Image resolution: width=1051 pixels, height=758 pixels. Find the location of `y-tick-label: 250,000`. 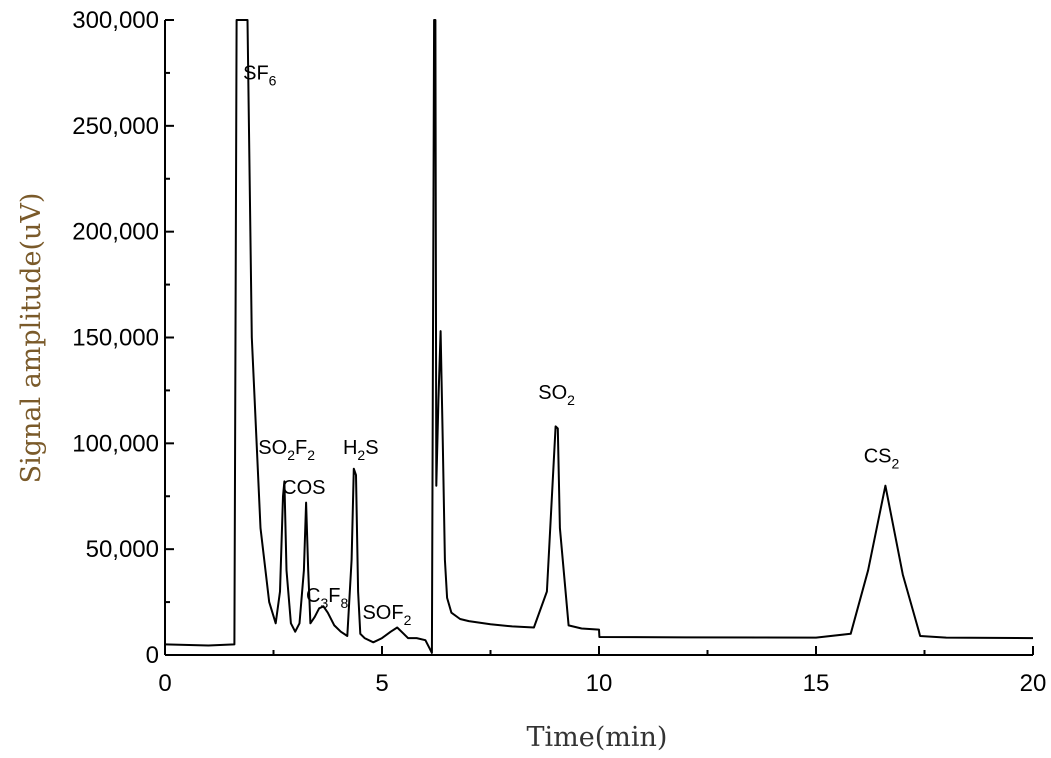

y-tick-label: 250,000 is located at coordinates (115, 126).